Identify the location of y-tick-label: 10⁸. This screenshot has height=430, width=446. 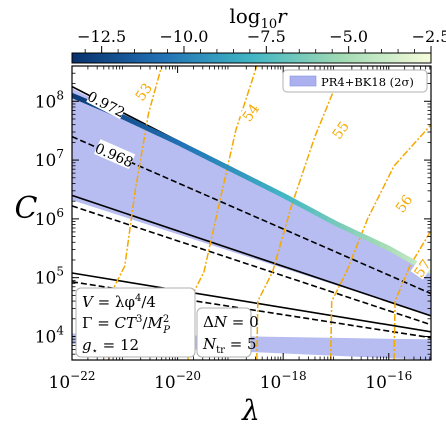
(49, 100).